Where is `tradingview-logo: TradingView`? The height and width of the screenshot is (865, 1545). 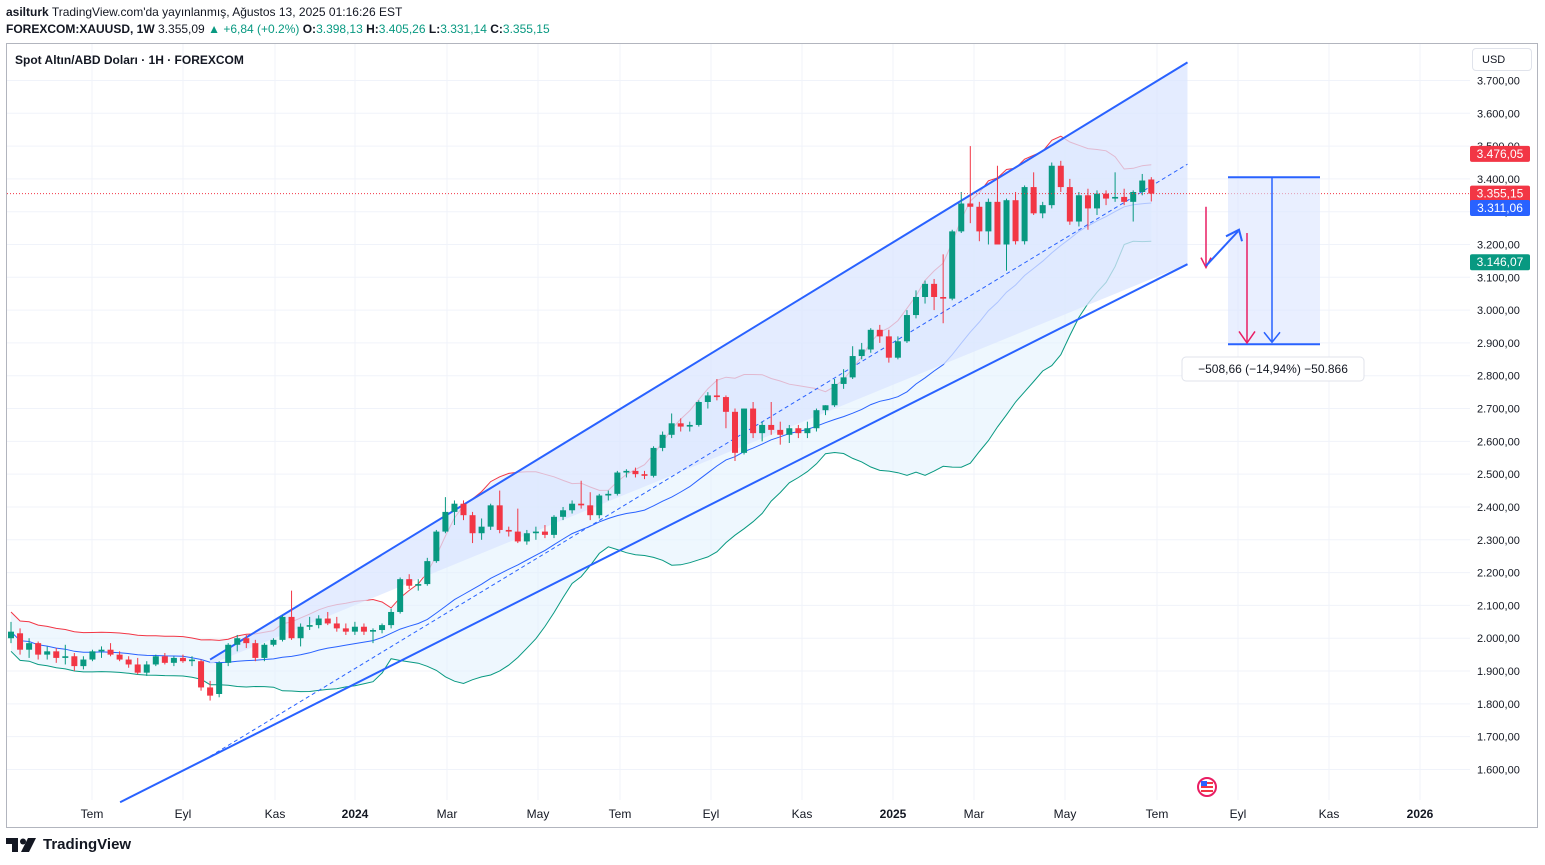 tradingview-logo: TradingView is located at coordinates (68, 844).